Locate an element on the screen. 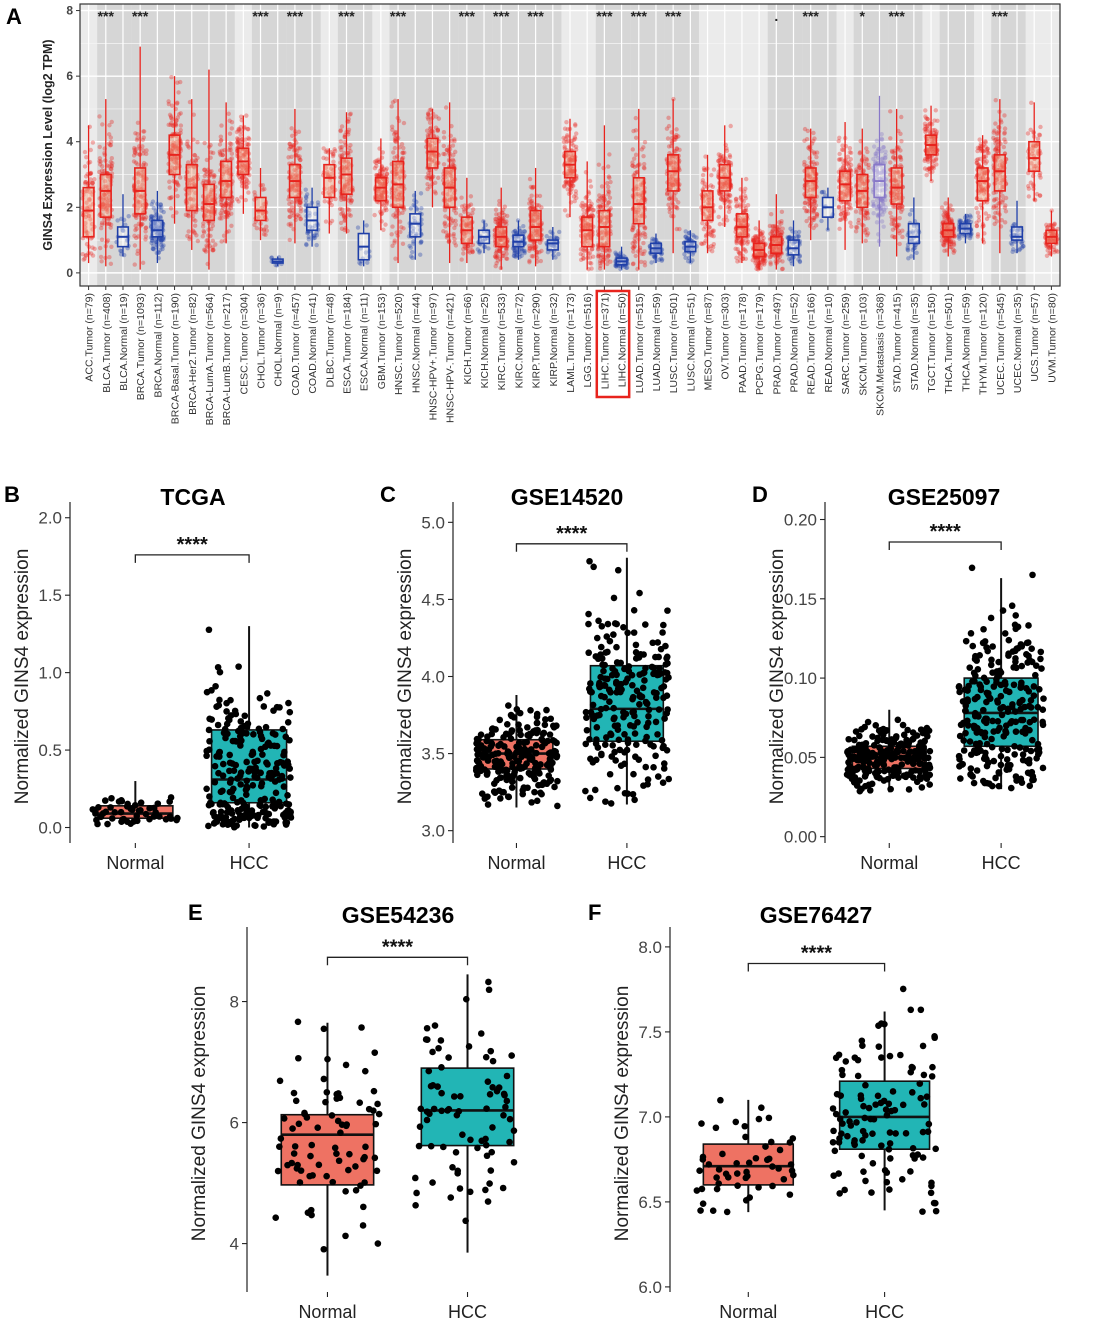 This screenshot has height=1322, width=1097. panel-letter-f: F is located at coordinates (594, 912).